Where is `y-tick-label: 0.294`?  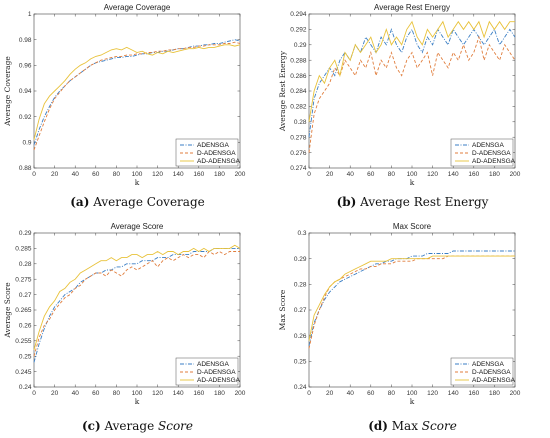 y-tick-label: 0.294 is located at coordinates (298, 14).